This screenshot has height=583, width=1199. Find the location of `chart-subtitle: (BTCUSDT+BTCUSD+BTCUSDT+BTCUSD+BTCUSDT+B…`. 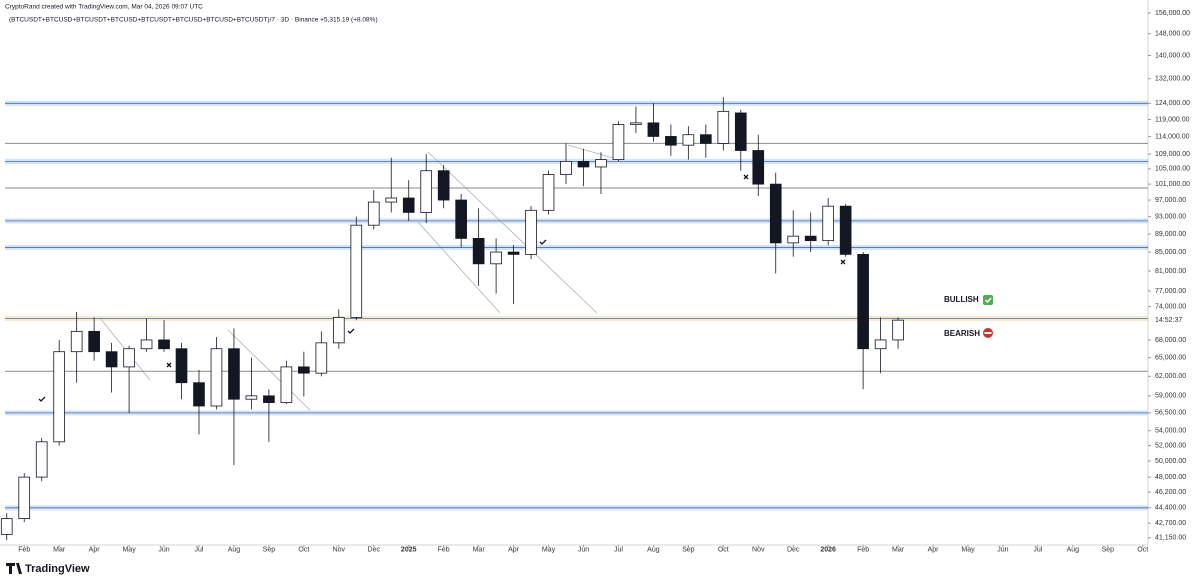

chart-subtitle: (BTCUSDT+BTCUSD+BTCUSDT+BTCUSD+BTCUSDT+B… is located at coordinates (193, 20).